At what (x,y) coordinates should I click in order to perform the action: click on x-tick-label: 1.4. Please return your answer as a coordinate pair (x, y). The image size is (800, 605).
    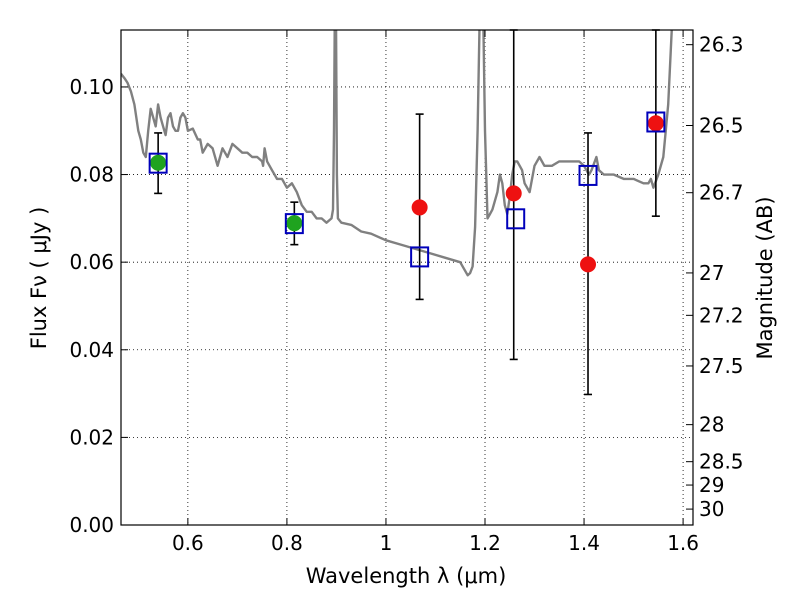
    Looking at the image, I should click on (584, 543).